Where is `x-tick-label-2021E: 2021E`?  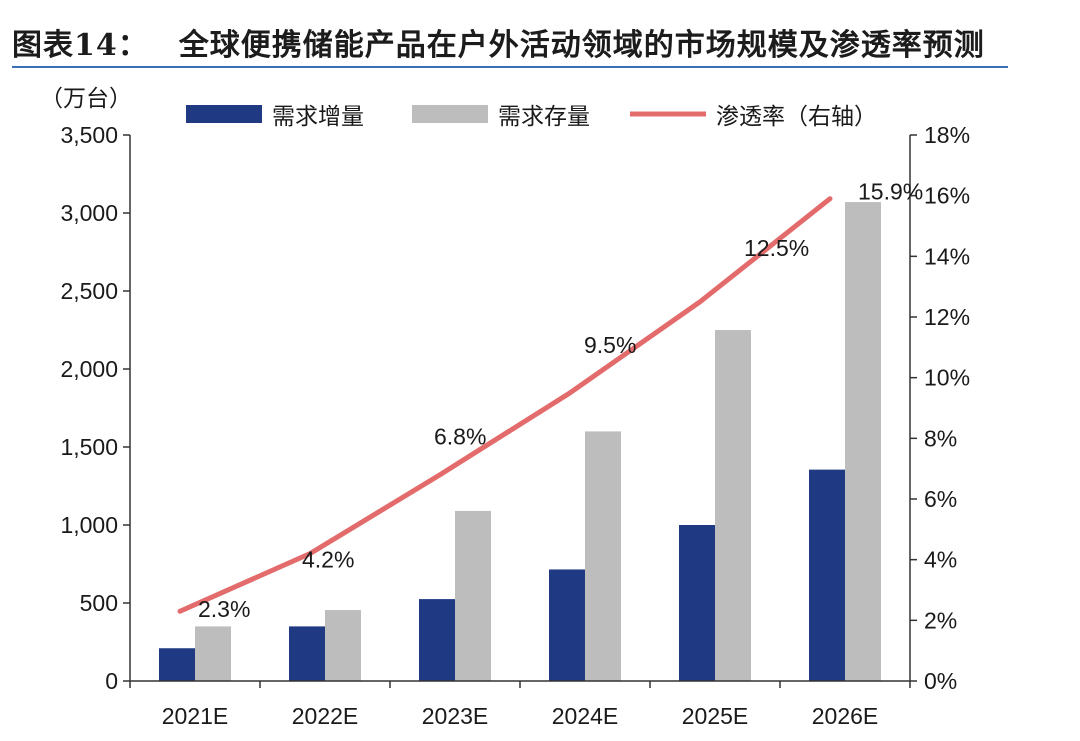 x-tick-label-2021E: 2021E is located at coordinates (195, 716).